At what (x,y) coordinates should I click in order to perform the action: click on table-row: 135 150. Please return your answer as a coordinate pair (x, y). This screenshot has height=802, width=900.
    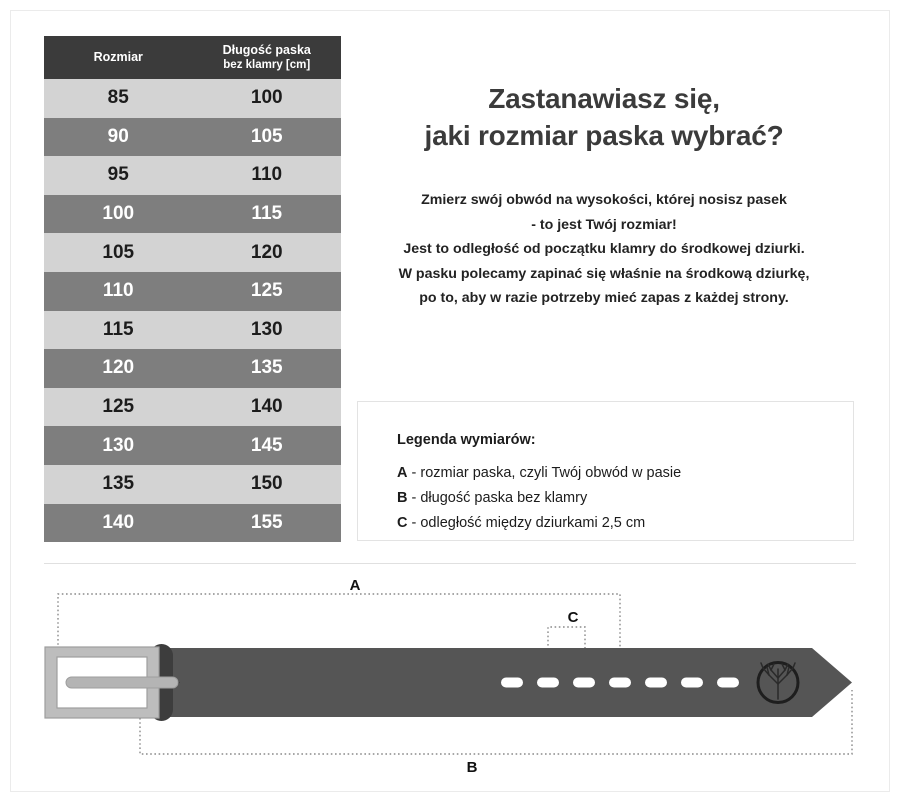
    Looking at the image, I should click on (192, 484).